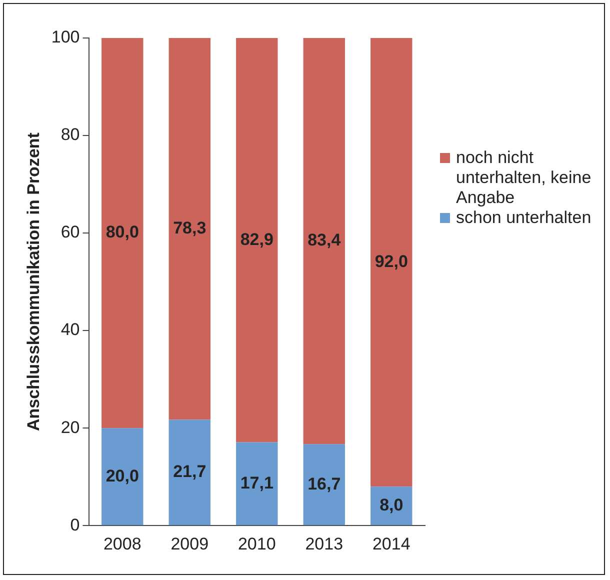 This screenshot has width=610, height=580. Describe the element at coordinates (70, 232) in the screenshot. I see `y-tick-label: 60` at that location.